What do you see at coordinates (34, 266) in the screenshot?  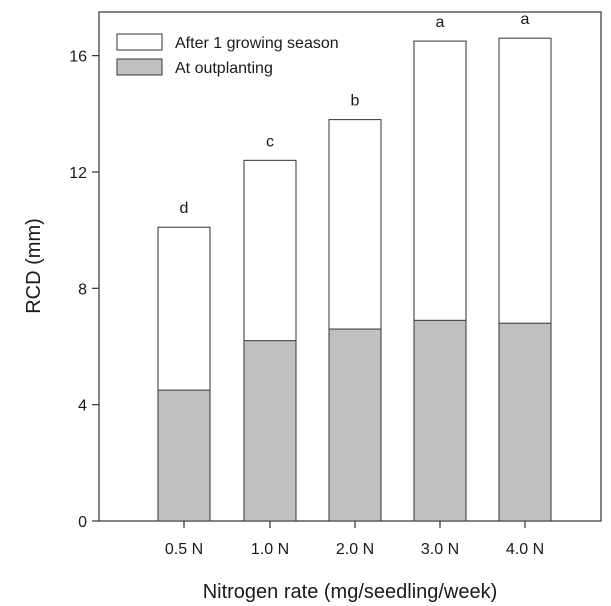 I see `y-axis-label: RCD (mm)` at bounding box center [34, 266].